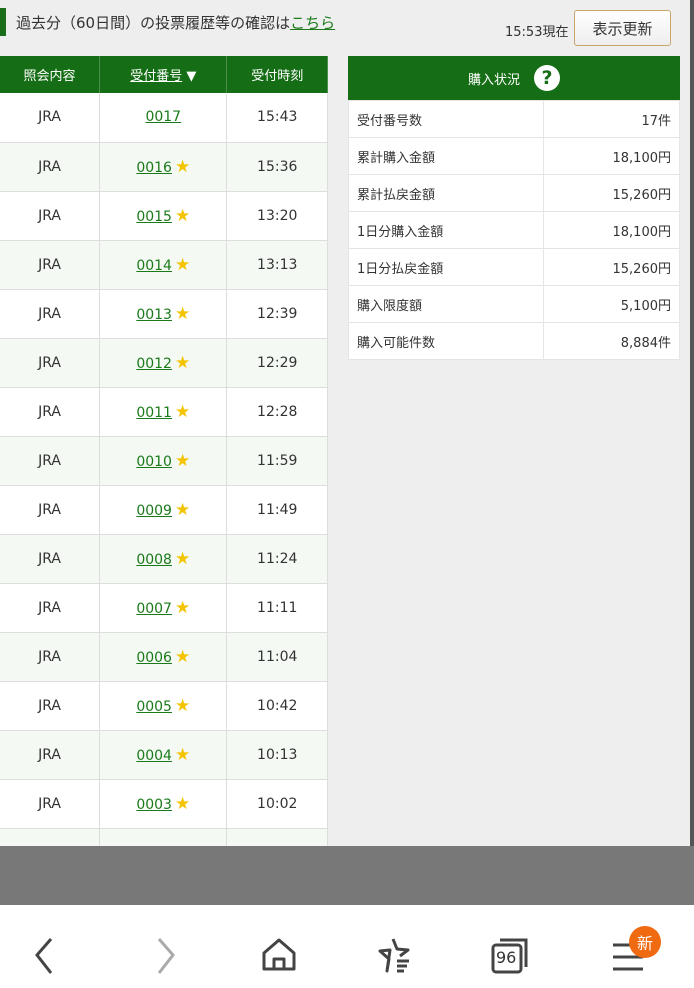  I want to click on status-label: 購入限度額, so click(446, 304).